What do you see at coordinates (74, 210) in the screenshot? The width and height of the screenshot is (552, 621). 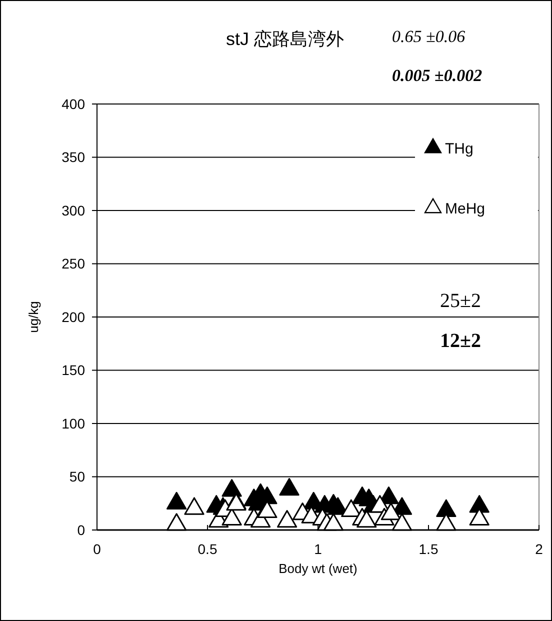 I see `y-tick-label: 300` at bounding box center [74, 210].